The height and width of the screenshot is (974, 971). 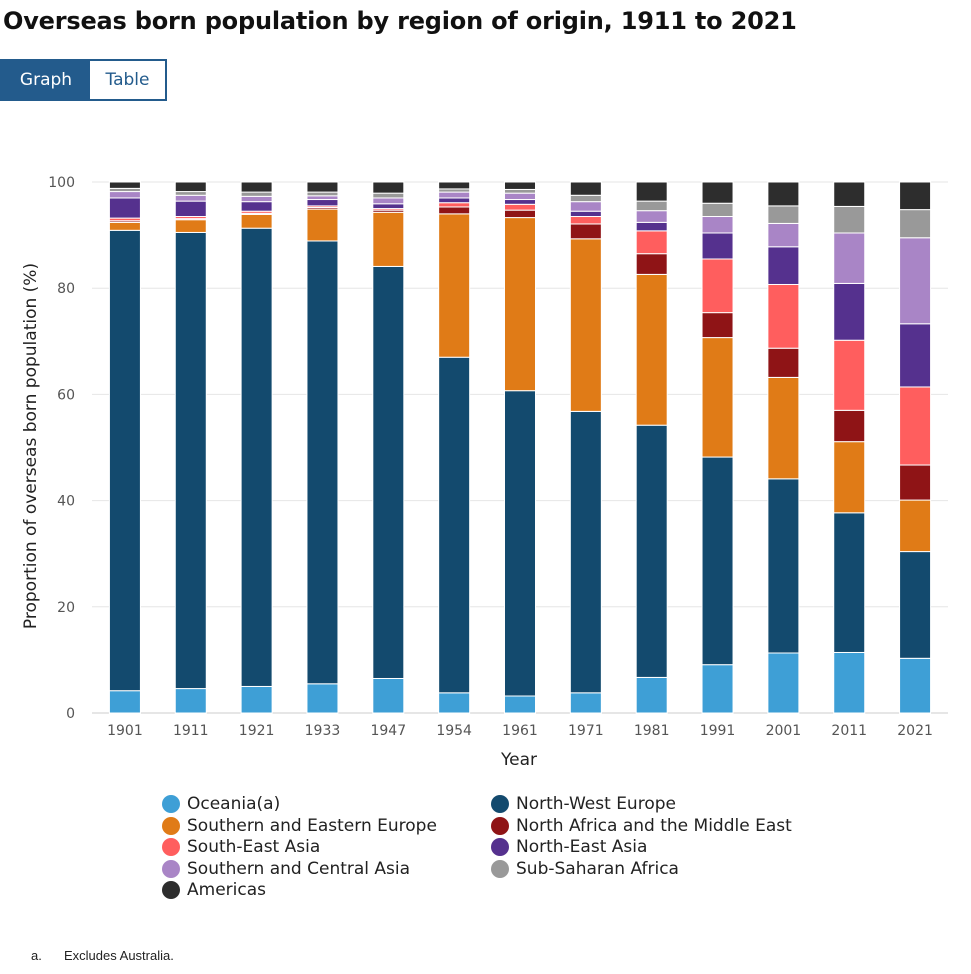 I want to click on bar-segment: 1991 — Sub-Saharan Africa: 2.5, so click(x=717, y=210).